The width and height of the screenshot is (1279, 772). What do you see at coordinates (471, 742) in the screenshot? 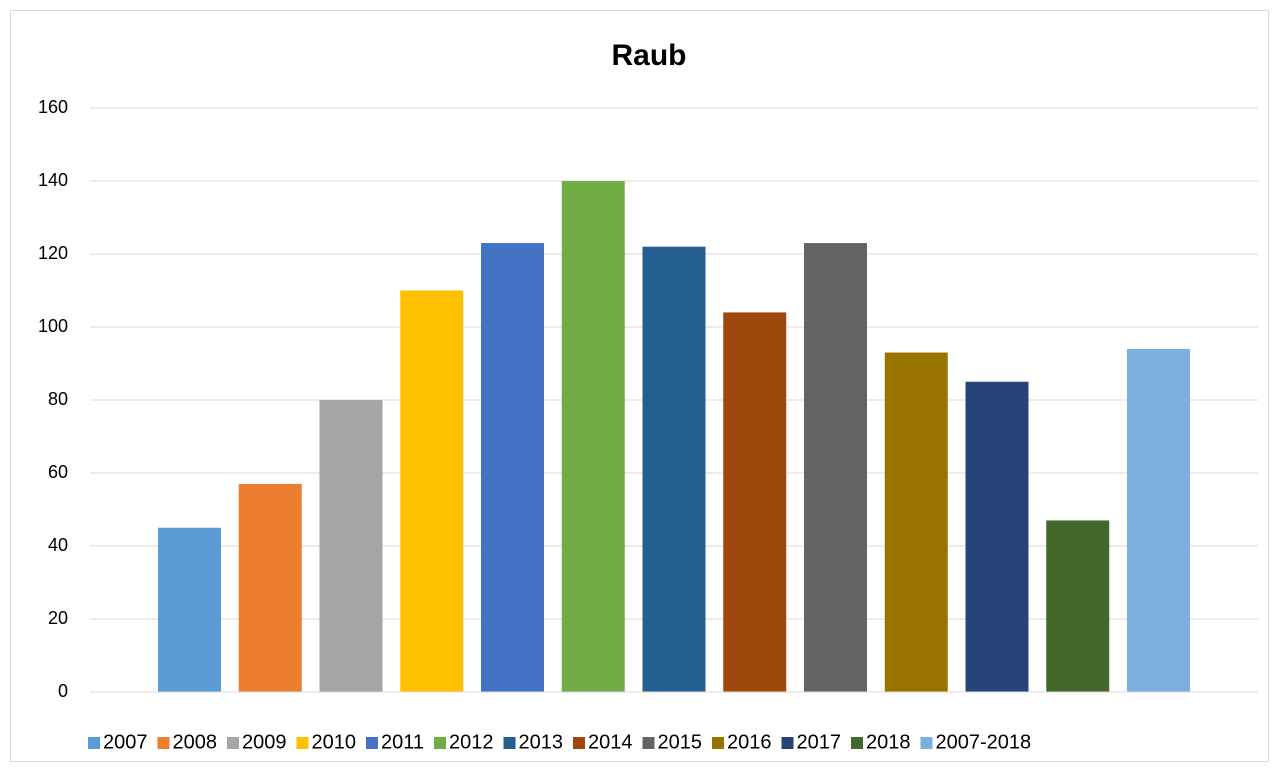
I see `legend-label: 2012` at bounding box center [471, 742].